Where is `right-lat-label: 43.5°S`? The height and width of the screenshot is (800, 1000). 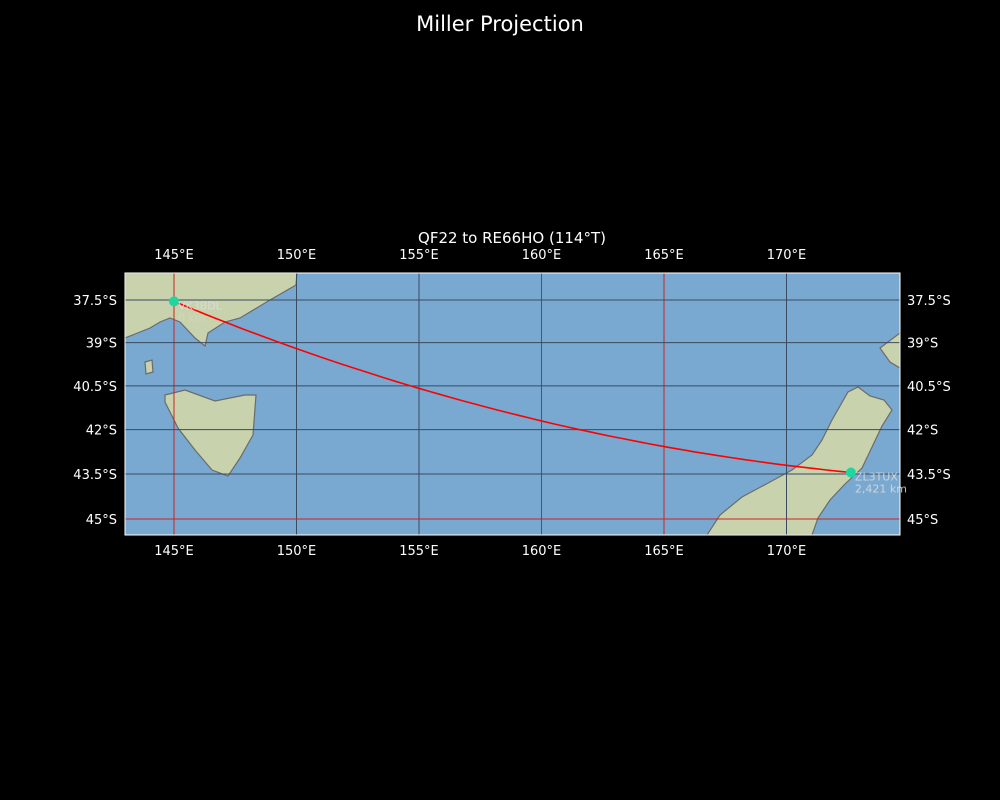
right-lat-label: 43.5°S is located at coordinates (929, 475).